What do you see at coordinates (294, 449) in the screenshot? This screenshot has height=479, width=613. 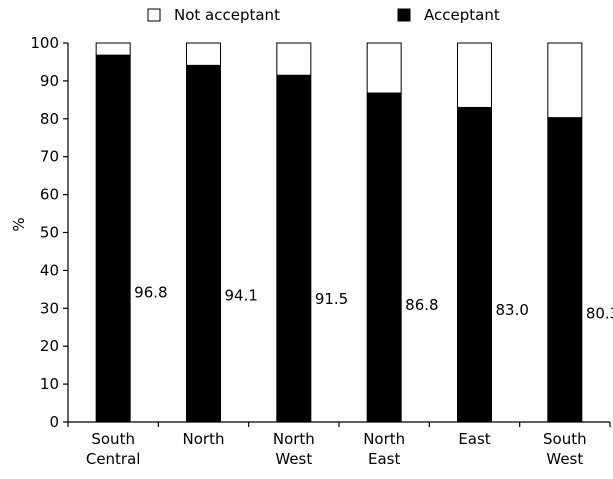 I see `x-category-label: North West` at bounding box center [294, 449].